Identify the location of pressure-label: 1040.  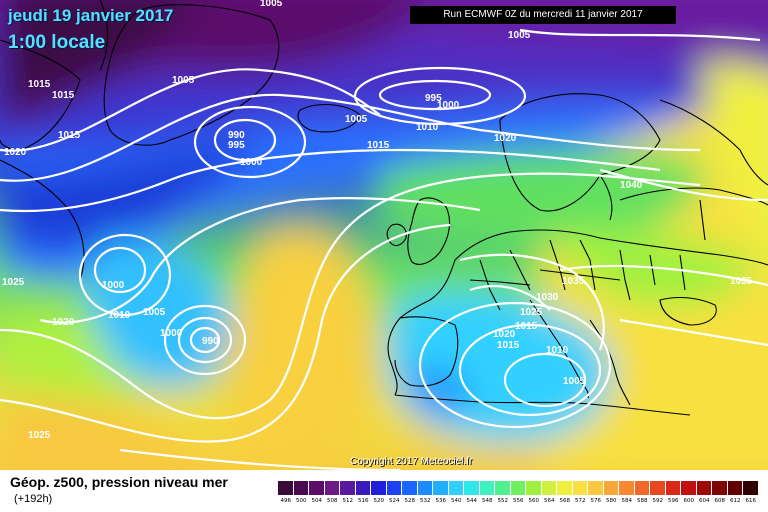
(631, 185).